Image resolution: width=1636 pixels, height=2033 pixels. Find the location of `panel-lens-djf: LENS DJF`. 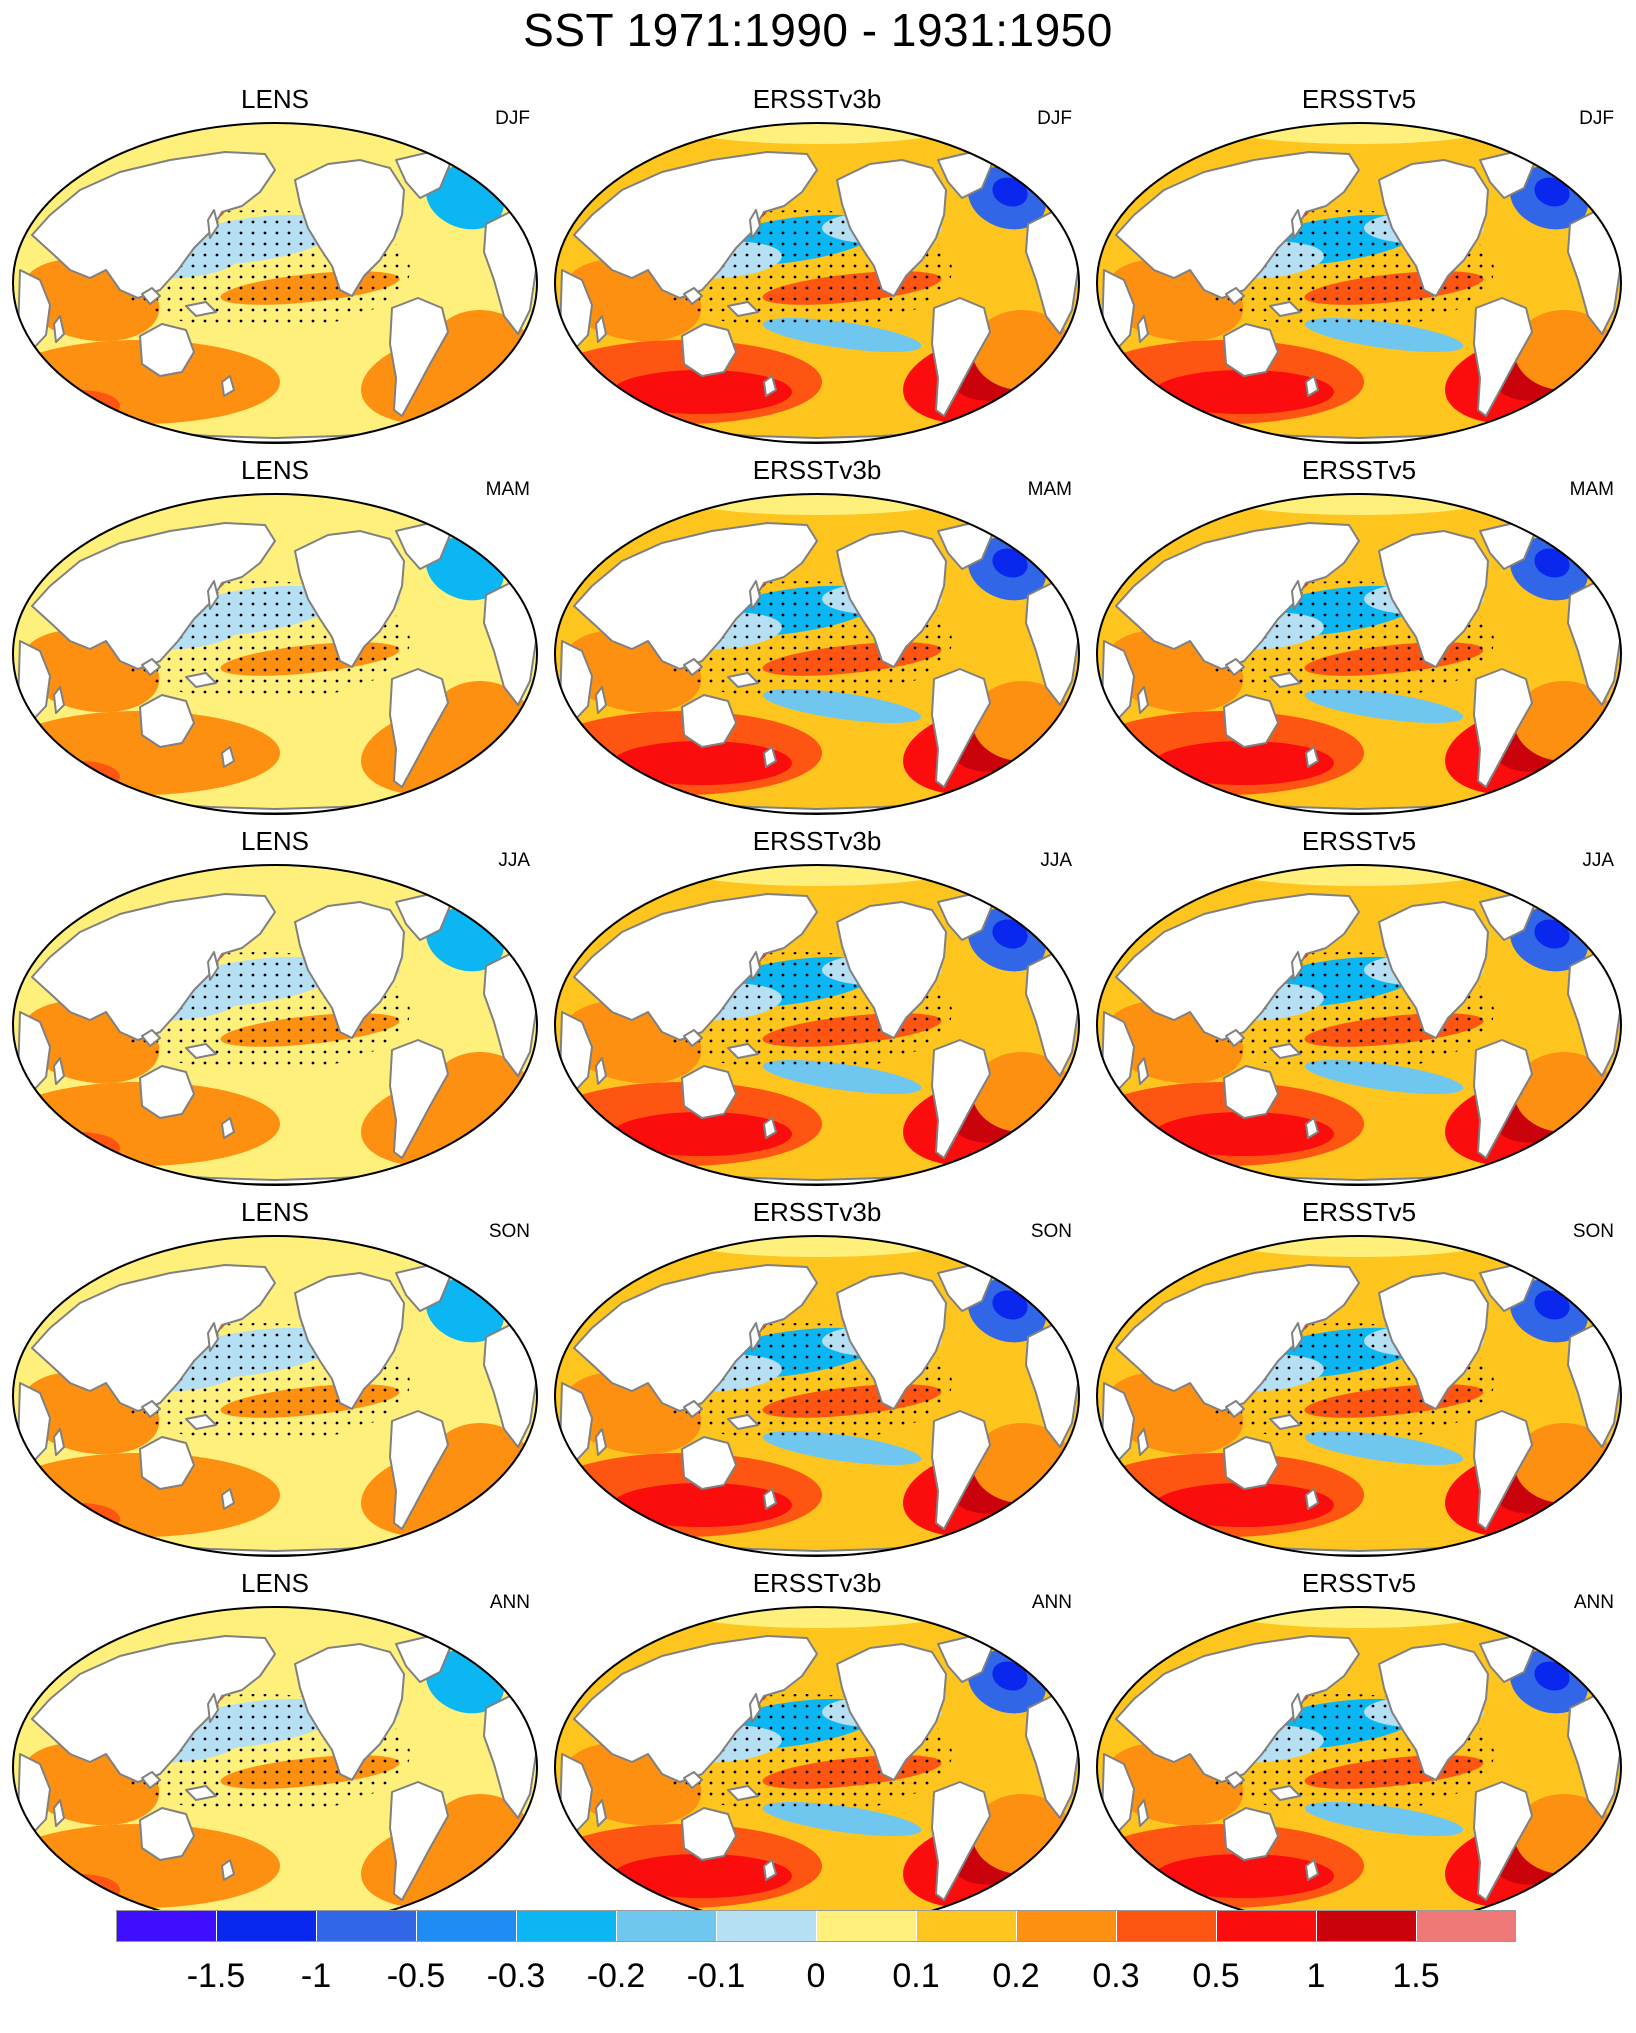

panel-lens-djf: LENS DJF is located at coordinates (275, 265).